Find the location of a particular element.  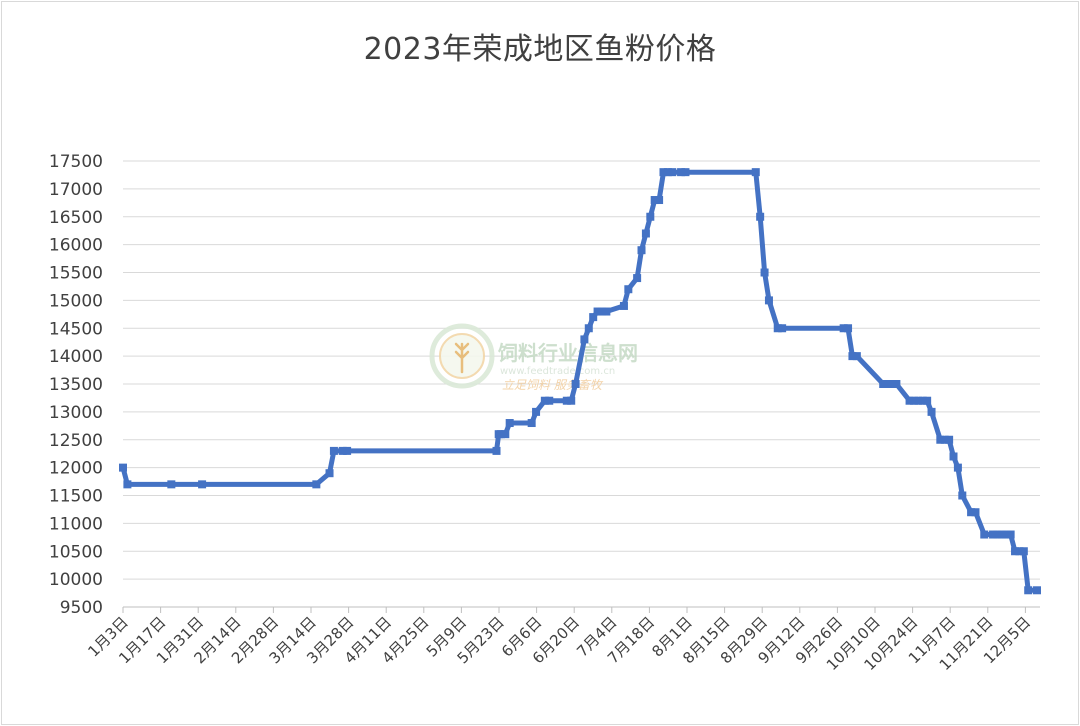

y-tick-label: 9500 is located at coordinates (81, 608).